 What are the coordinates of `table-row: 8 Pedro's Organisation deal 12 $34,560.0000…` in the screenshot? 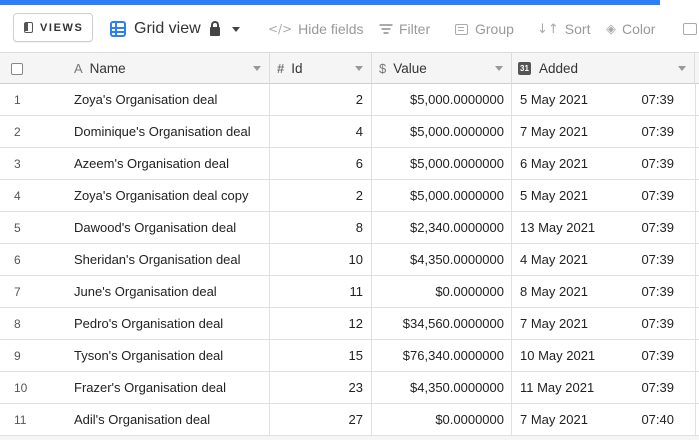 It's located at (349, 324).